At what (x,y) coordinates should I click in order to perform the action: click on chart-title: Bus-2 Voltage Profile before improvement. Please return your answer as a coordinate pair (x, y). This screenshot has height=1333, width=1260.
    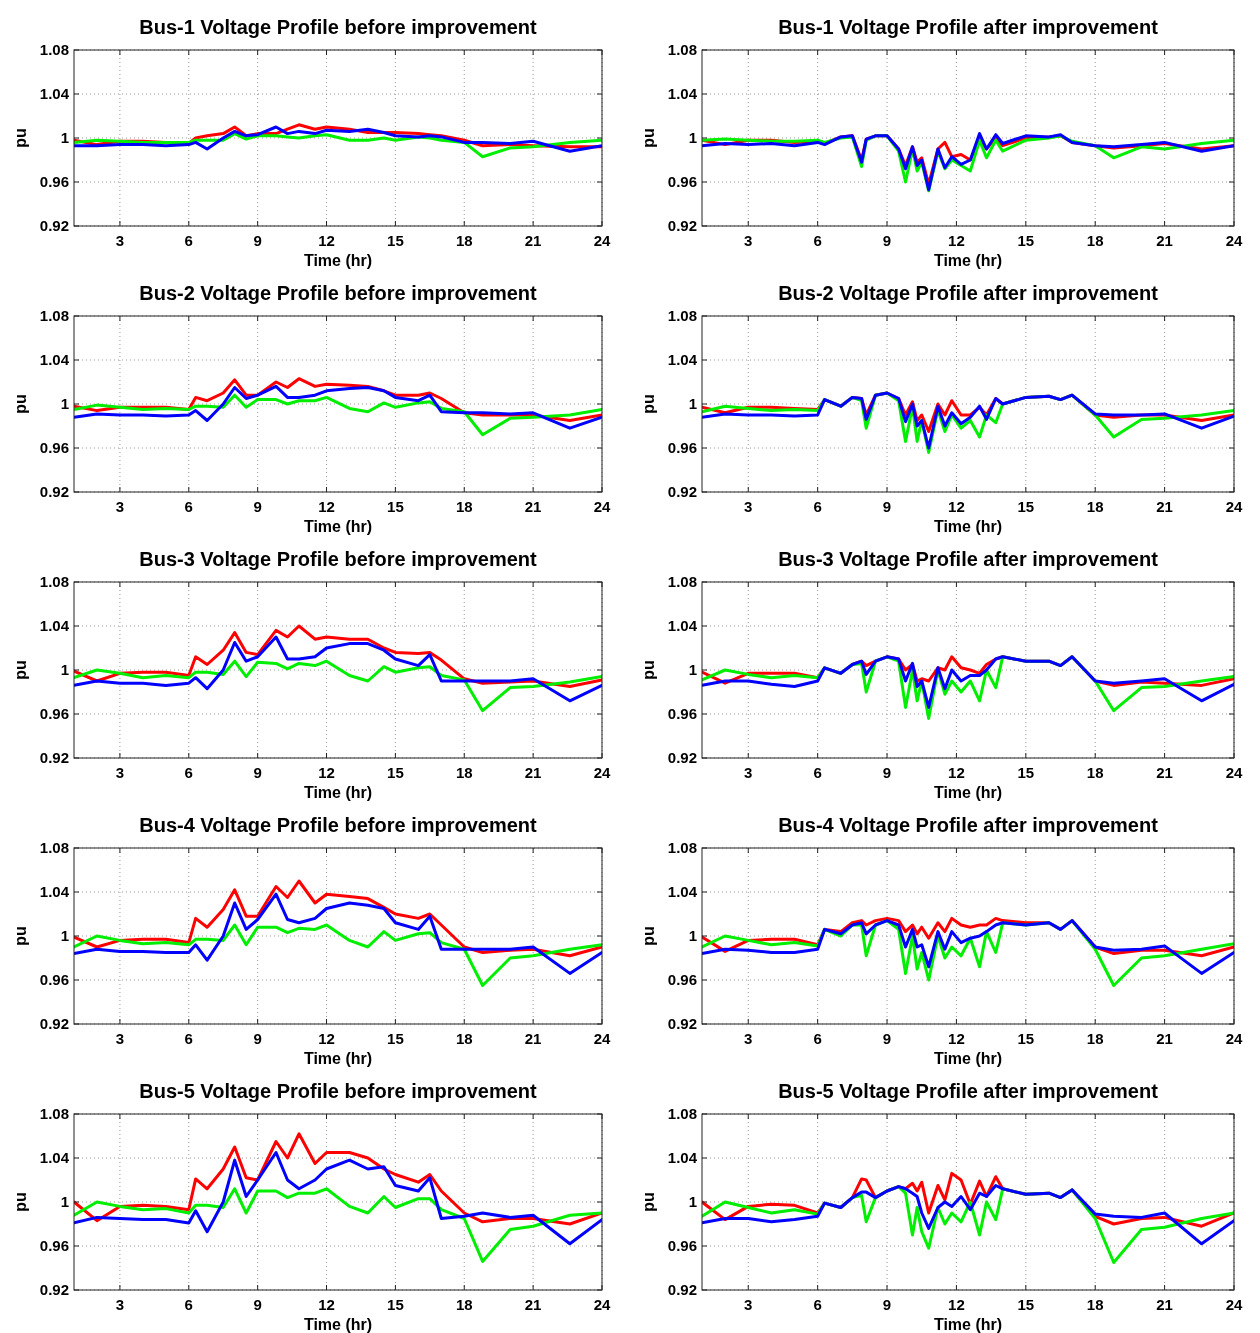
    Looking at the image, I should click on (338, 293).